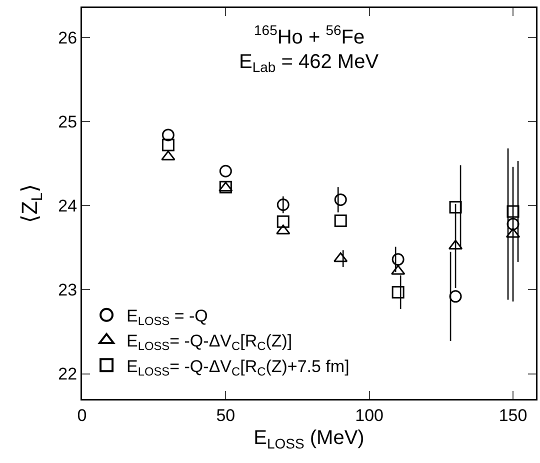 The image size is (540, 463). Describe the element at coordinates (513, 415) in the screenshot. I see `x-tick-label: 150` at that location.